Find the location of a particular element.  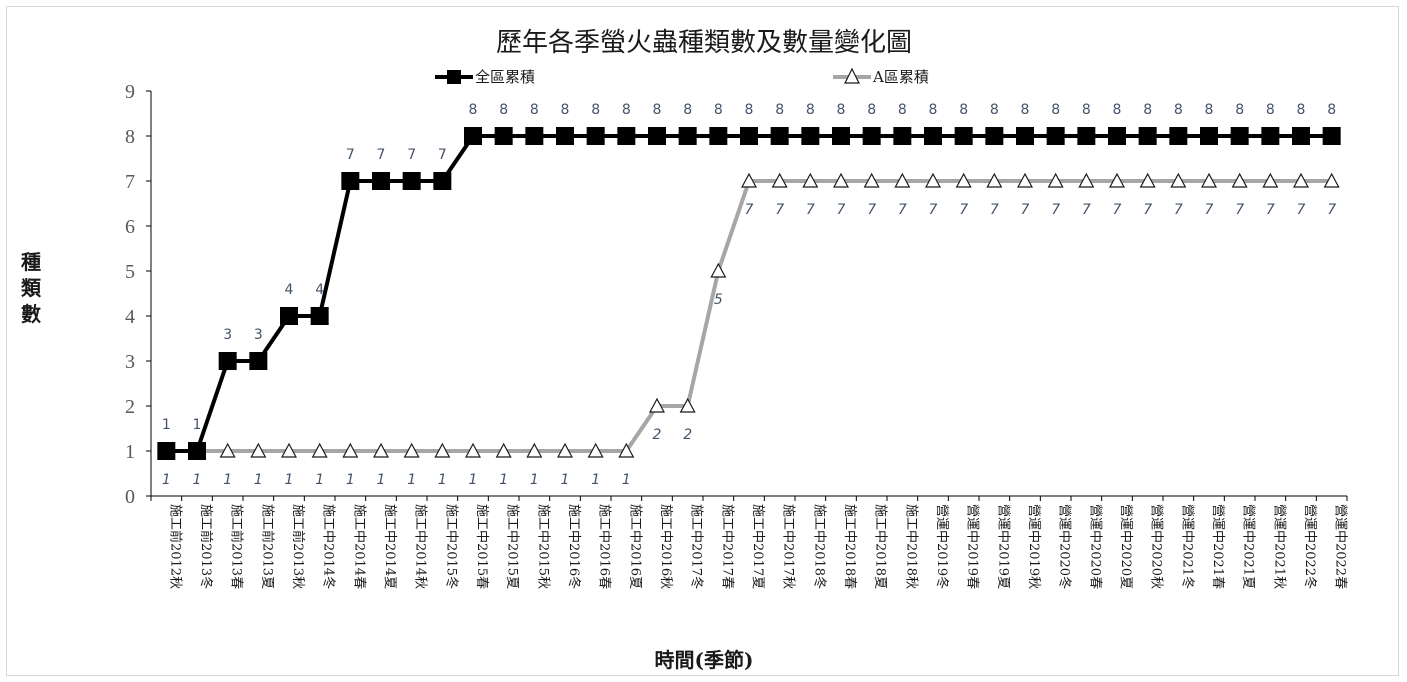

y-tick-label: 3 is located at coordinates (130, 362).